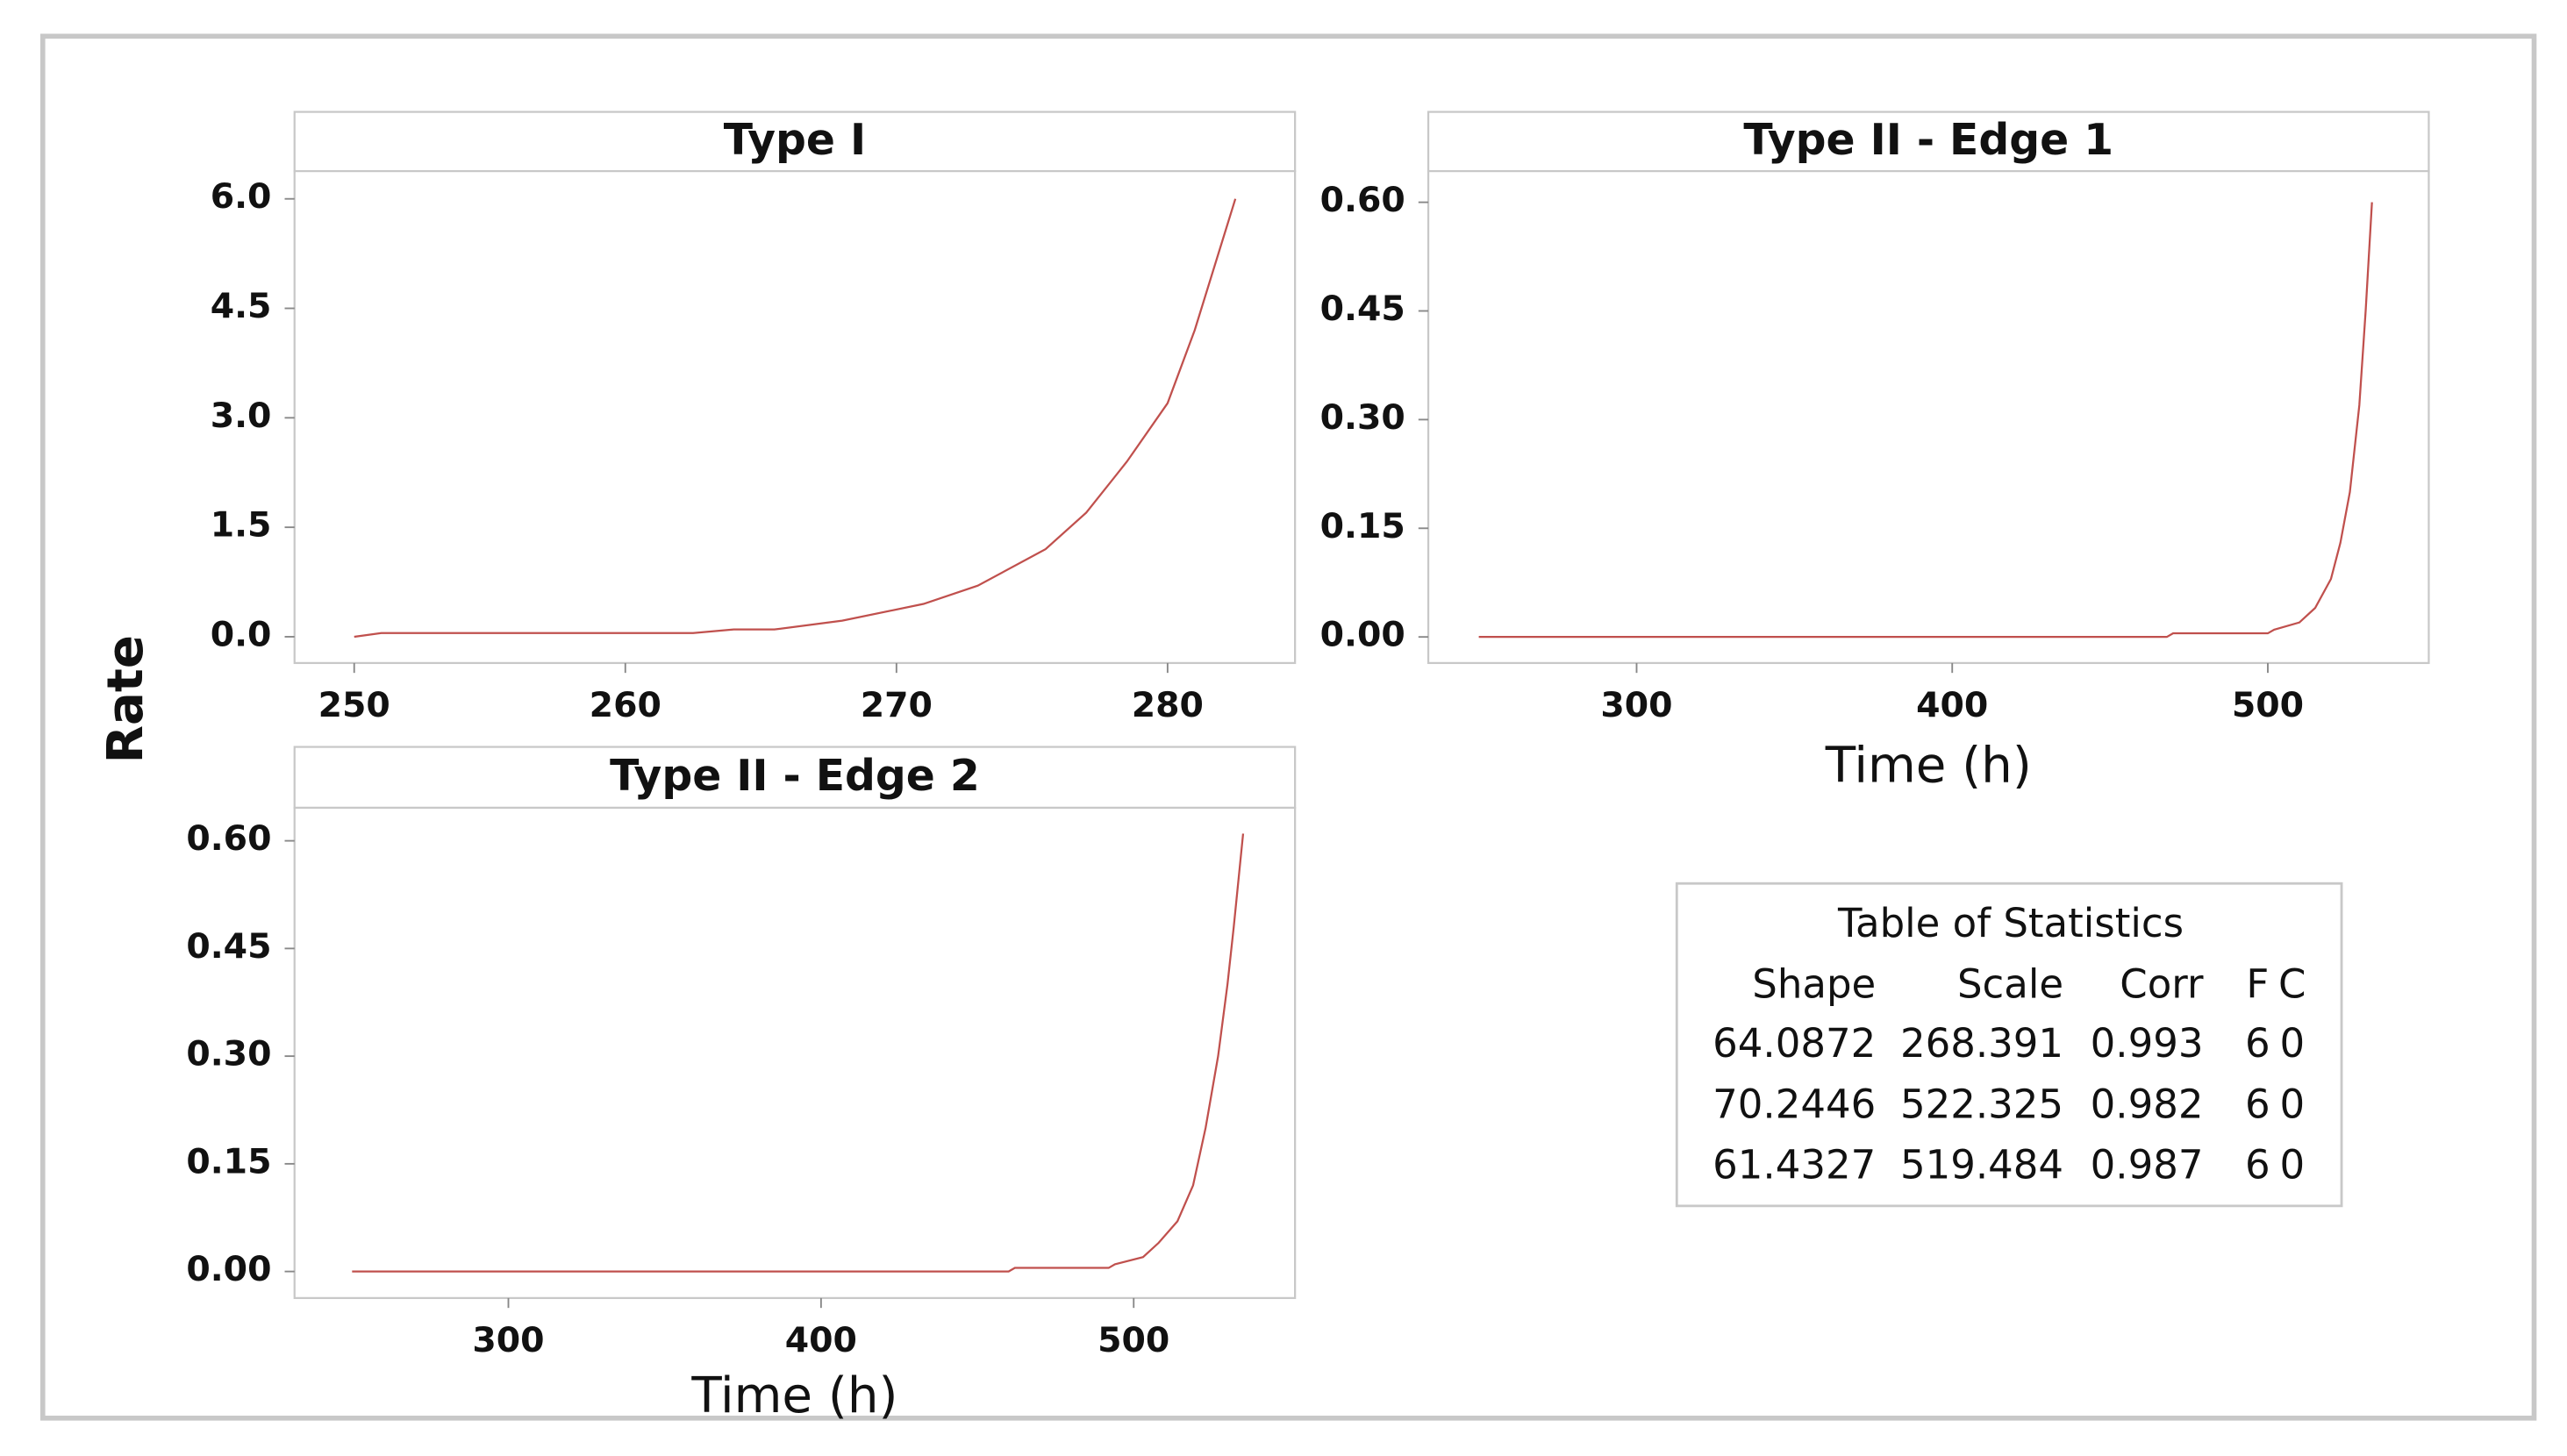 The image size is (2567, 1456). I want to click on panel-title: Type I, so click(795, 140).